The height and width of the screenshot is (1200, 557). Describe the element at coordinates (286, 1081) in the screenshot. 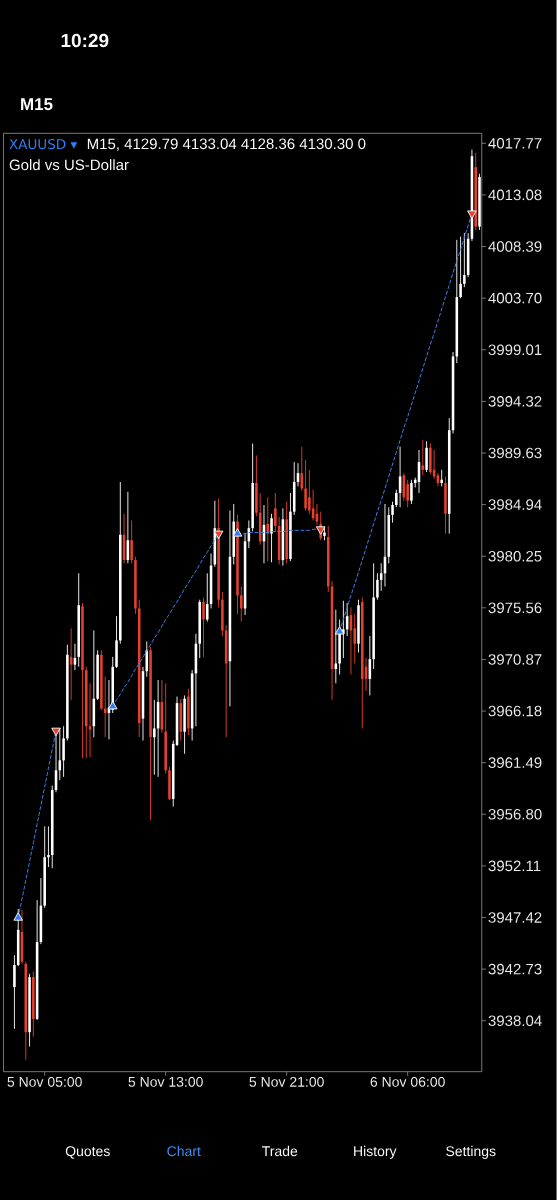

I see `x-tick-label: 5 Nov 21:00` at that location.